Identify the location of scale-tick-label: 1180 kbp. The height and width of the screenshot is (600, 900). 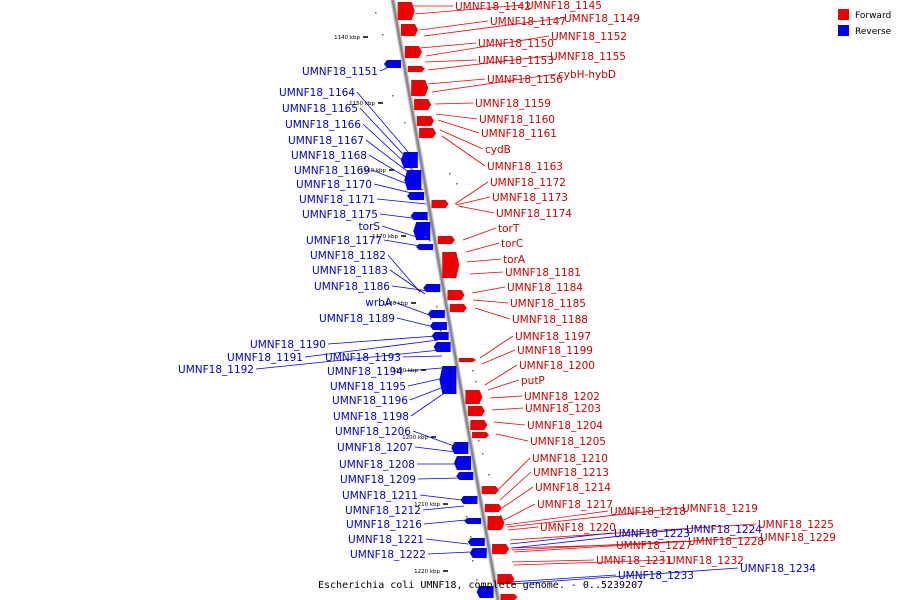
(395, 304).